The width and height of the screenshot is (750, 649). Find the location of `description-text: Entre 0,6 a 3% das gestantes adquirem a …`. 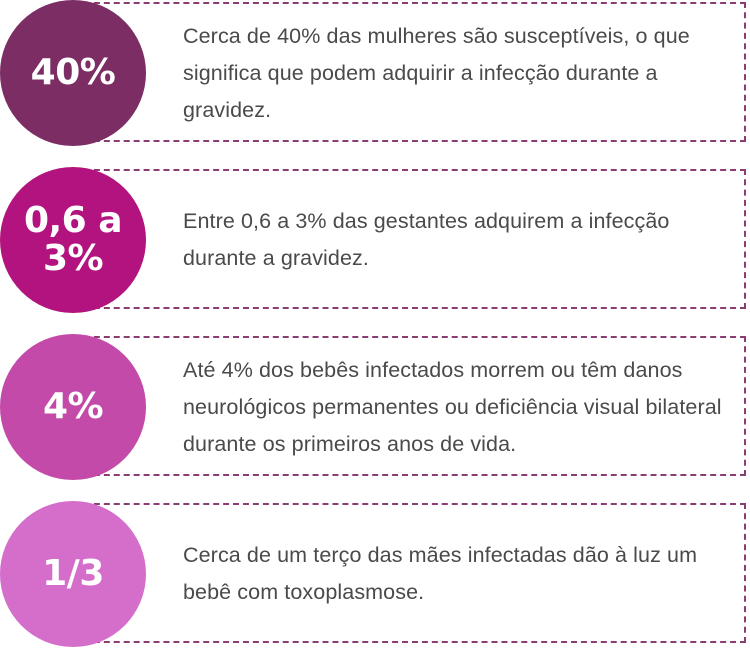

description-text: Entre 0,6 a 3% das gestantes adquirem a … is located at coordinates (456, 240).